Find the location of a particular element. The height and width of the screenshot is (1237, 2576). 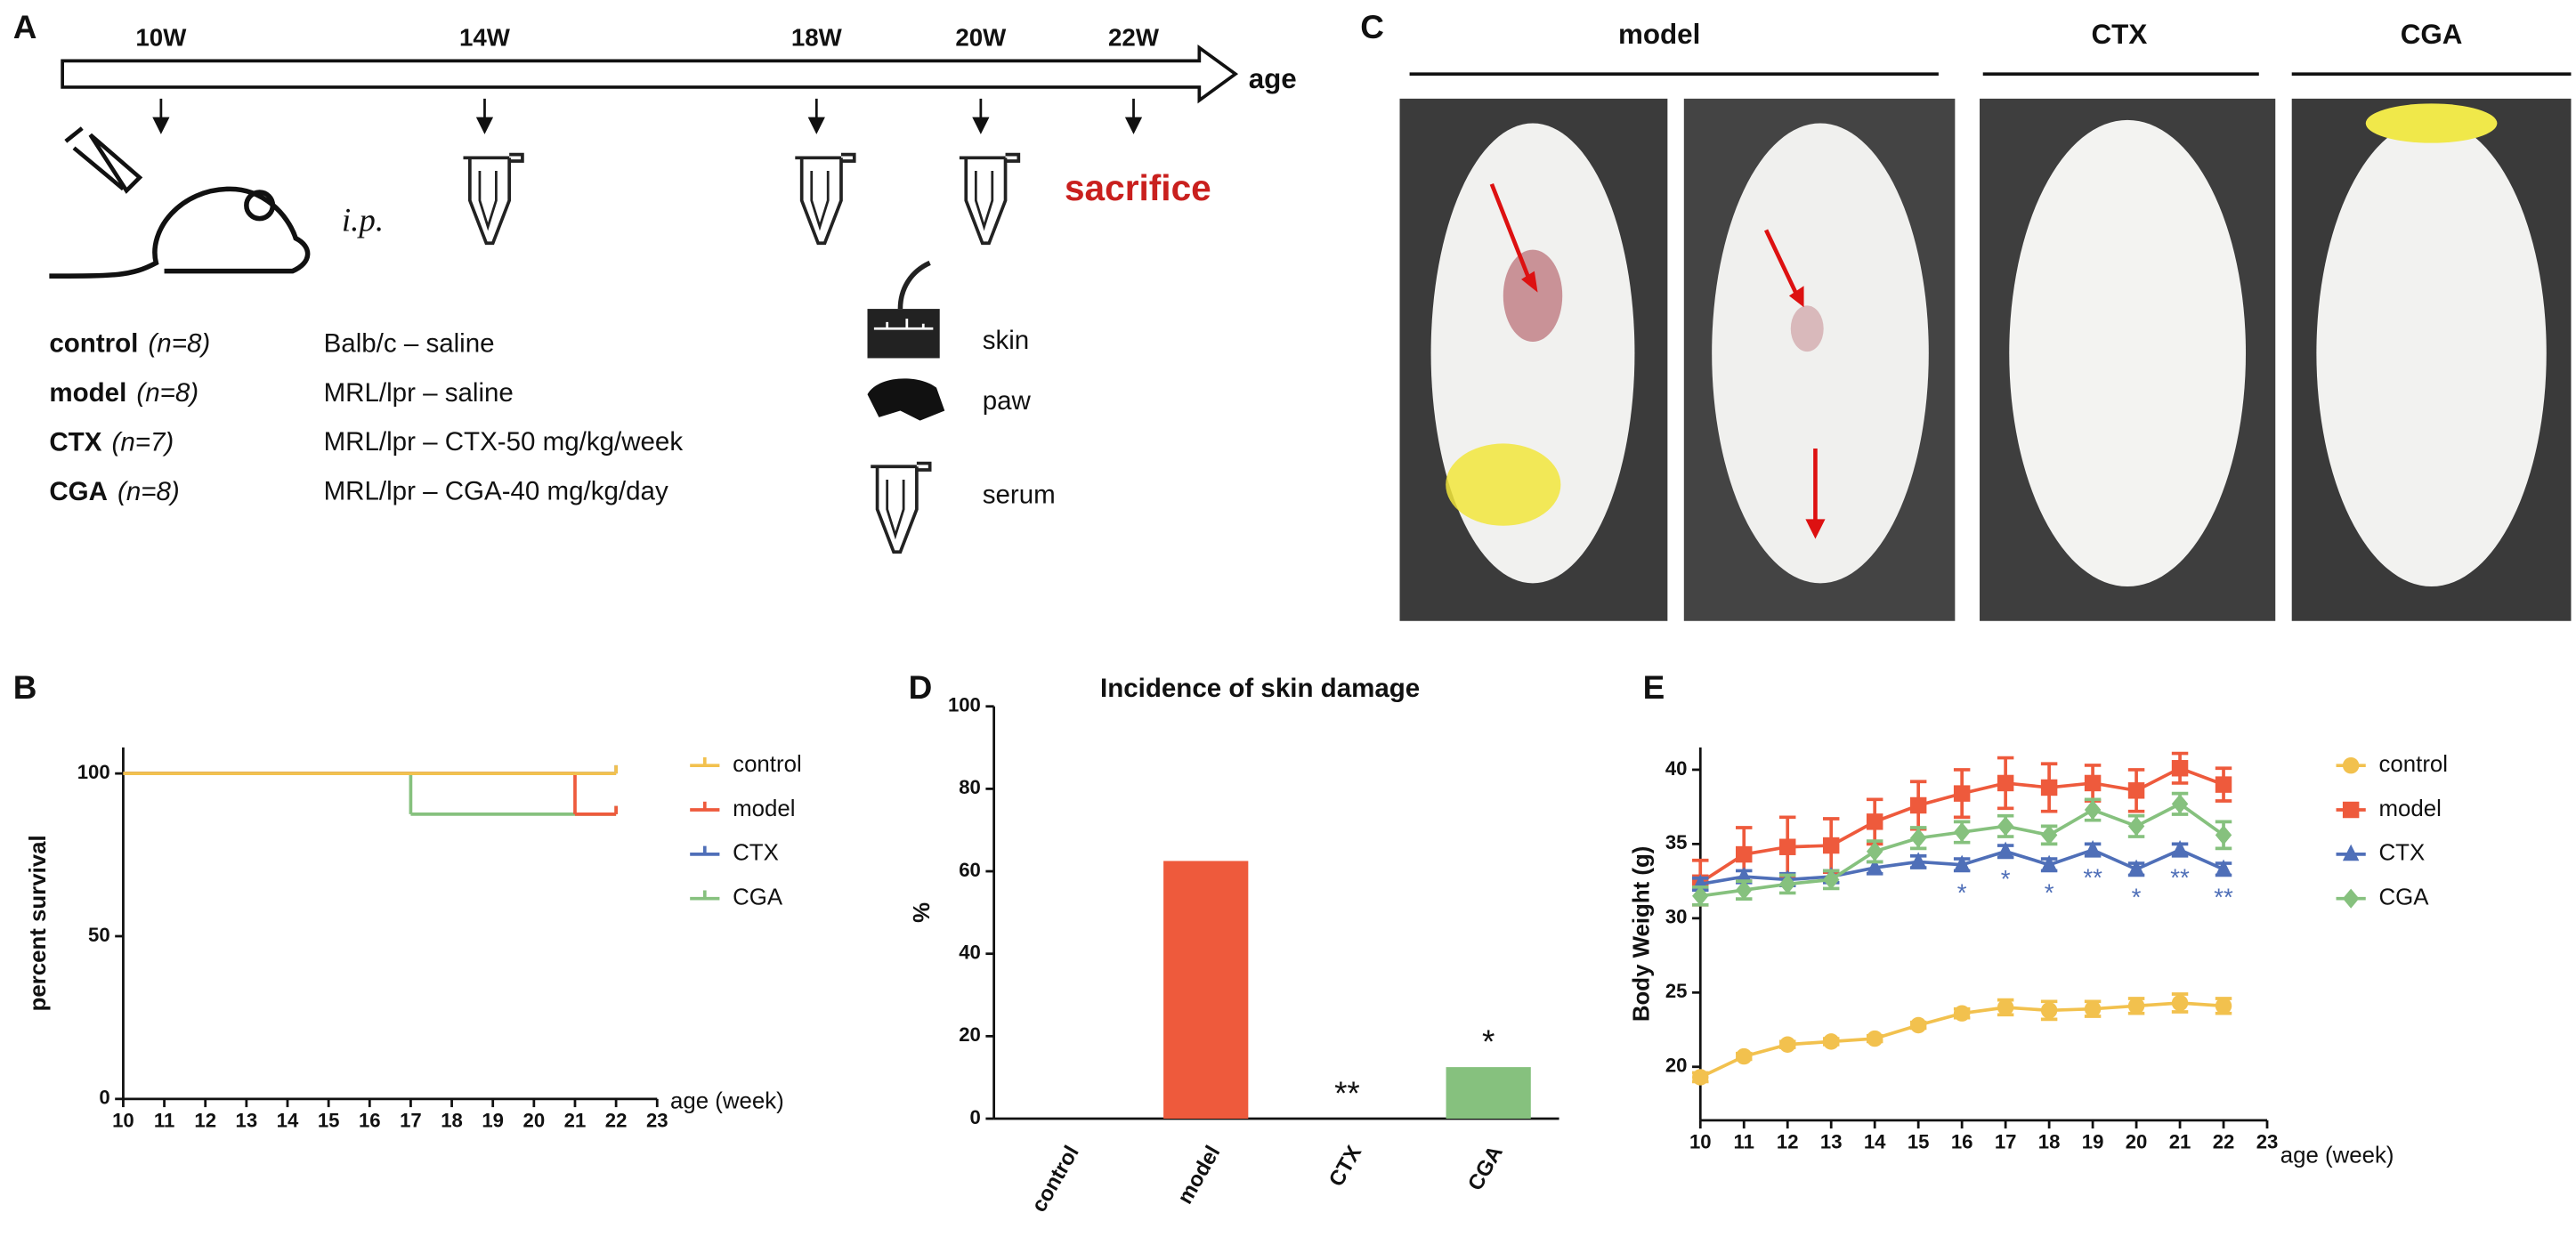

x-tick-label: 11 is located at coordinates (1744, 1142).